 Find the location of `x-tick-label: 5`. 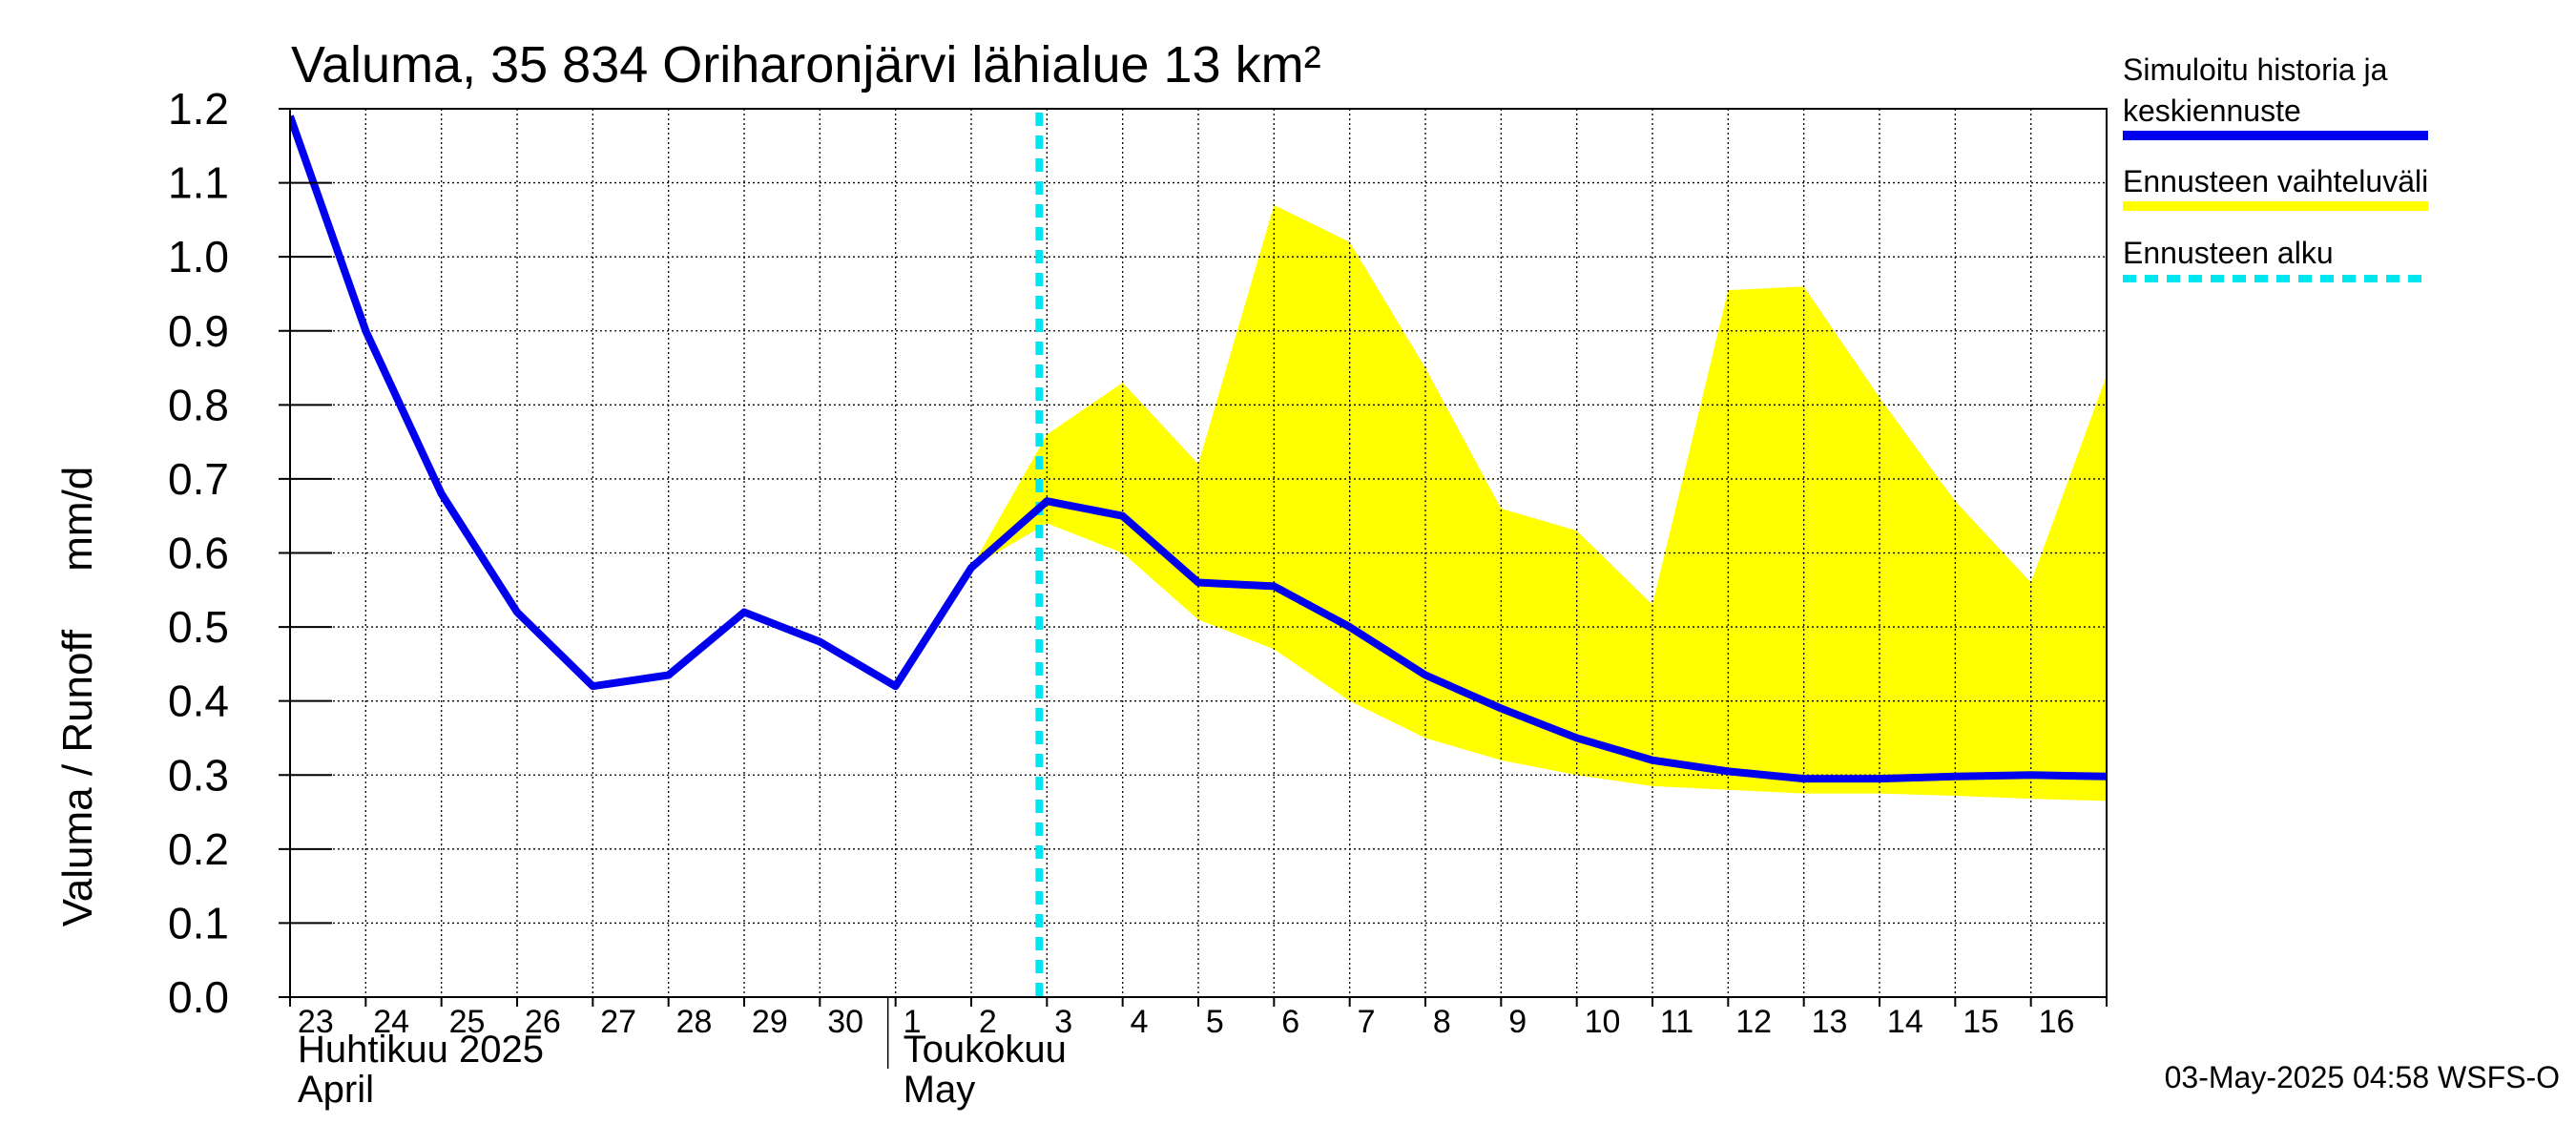

x-tick-label: 5 is located at coordinates (1215, 1022).